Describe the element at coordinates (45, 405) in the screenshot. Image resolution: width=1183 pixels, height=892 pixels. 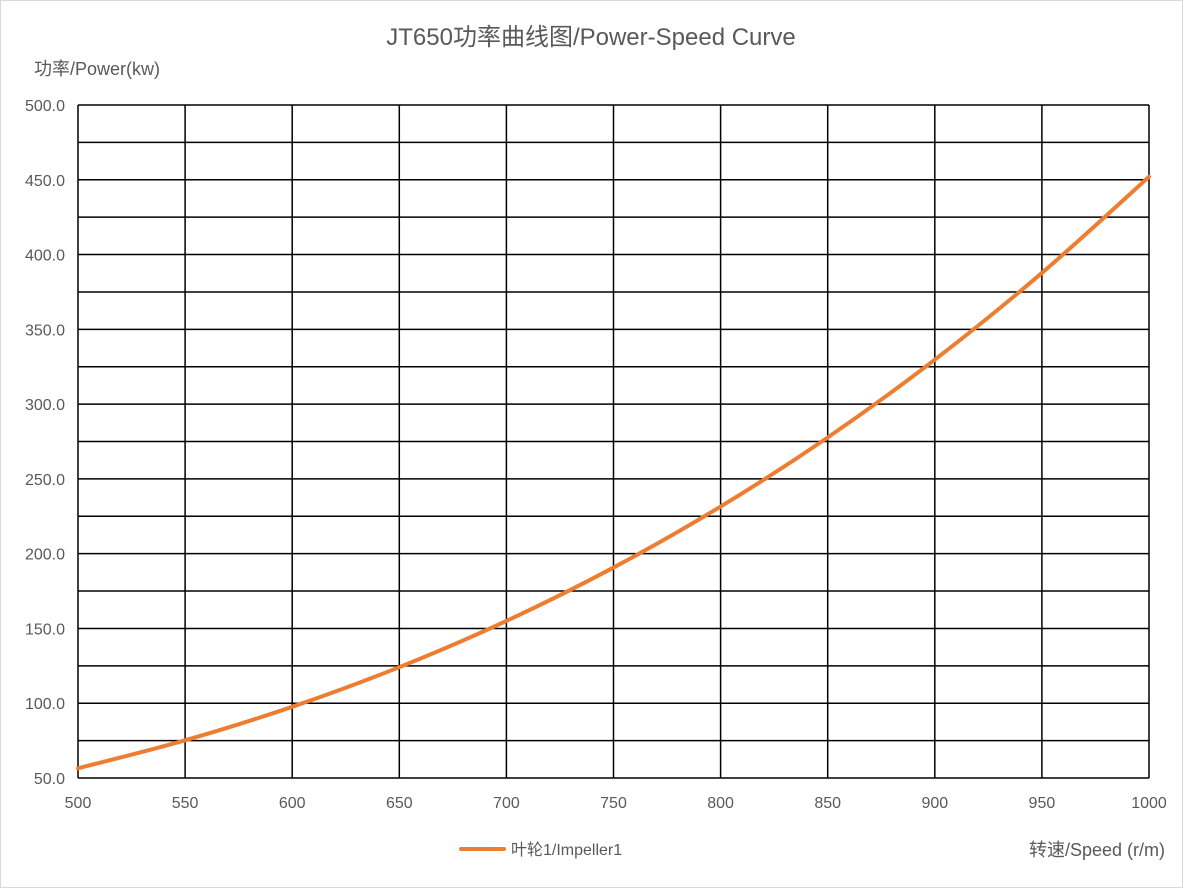
I see `y-tick-label: 300.0` at that location.